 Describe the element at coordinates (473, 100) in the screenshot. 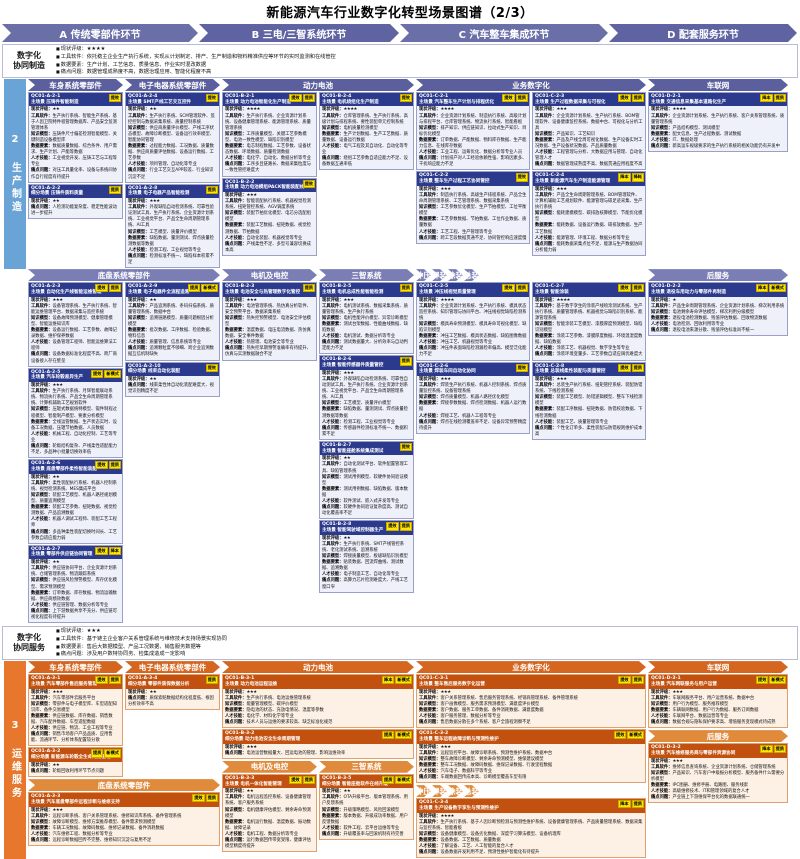

I see `card-header: QC01-C-2-1 主场景 汽车整车生产计划与排程优化 提效 提质` at that location.